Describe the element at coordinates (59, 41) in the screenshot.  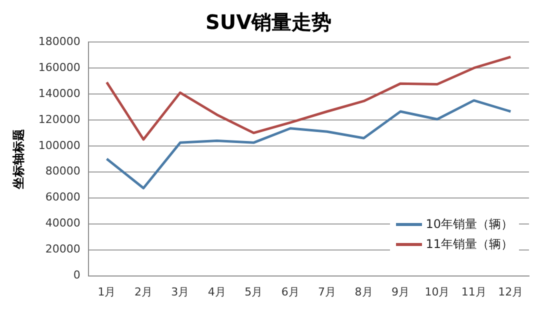
I see `y-tick-label: 180000` at that location.